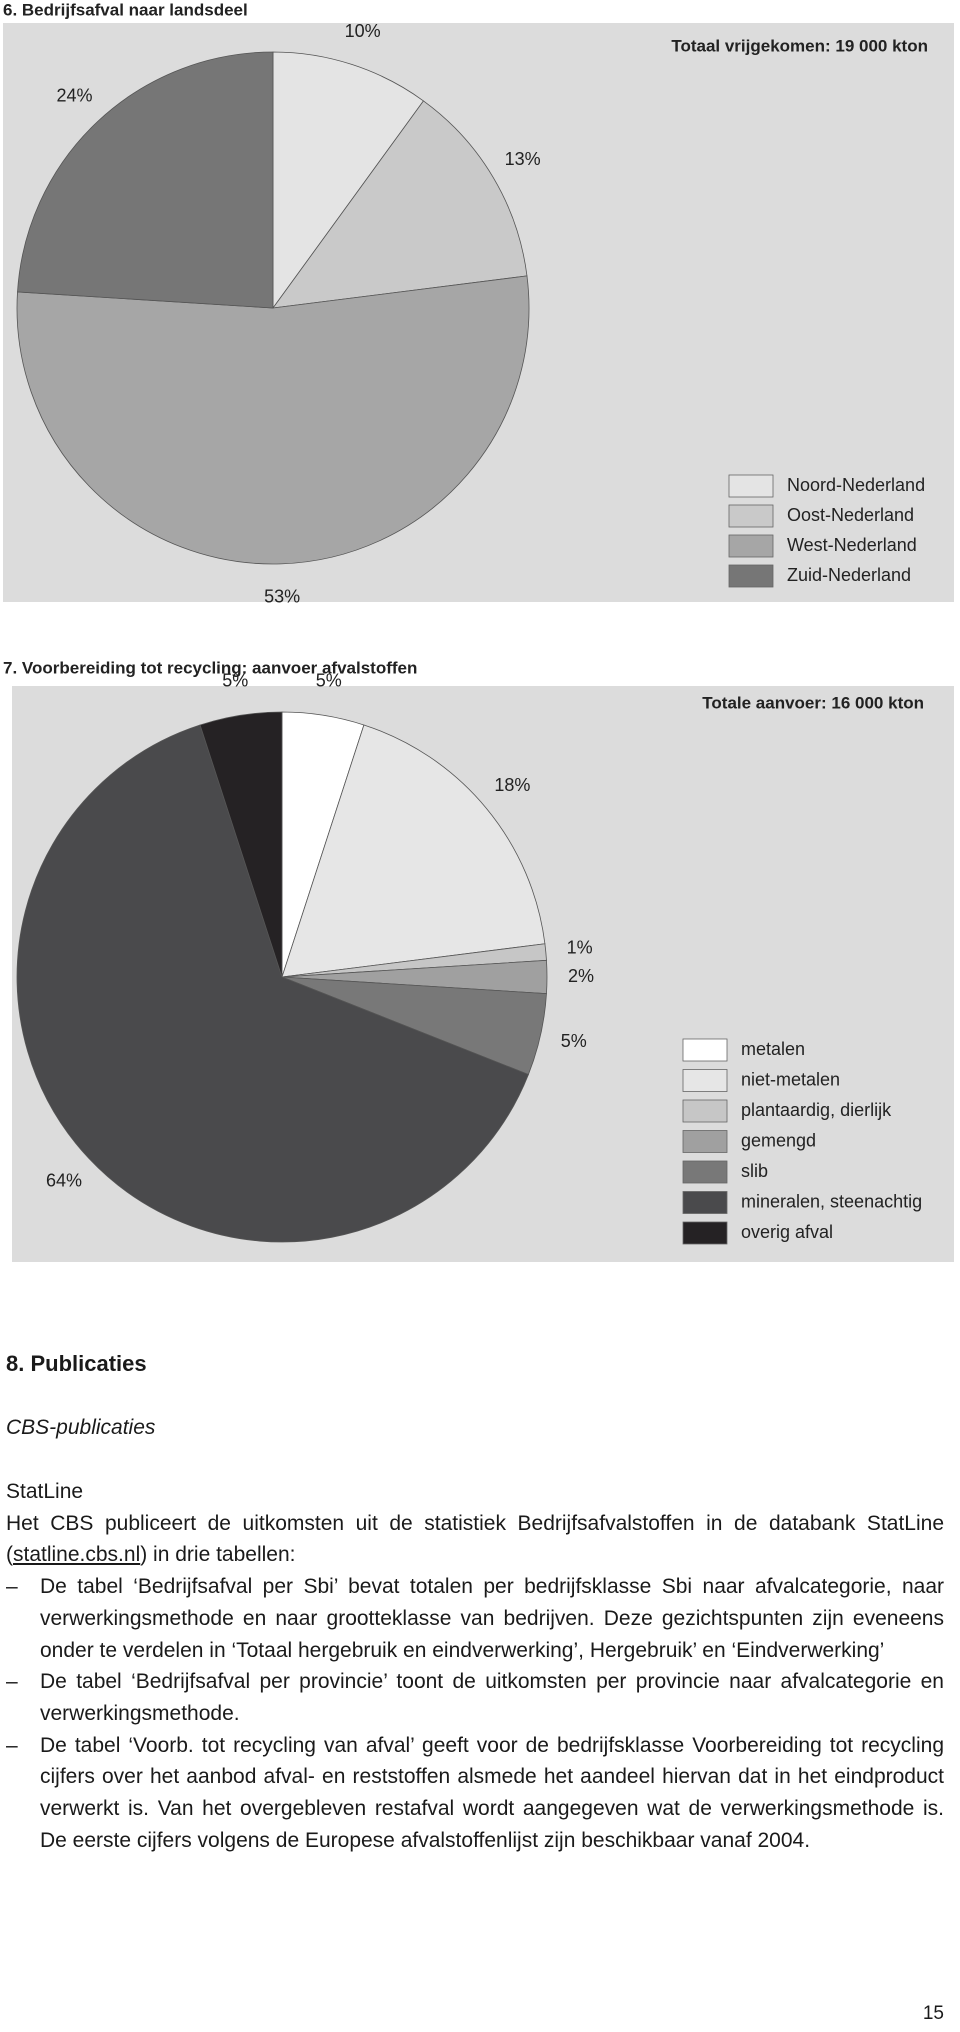 This screenshot has height=2032, width=960. I want to click on link: statline.cbs.nl, so click(77, 1555).